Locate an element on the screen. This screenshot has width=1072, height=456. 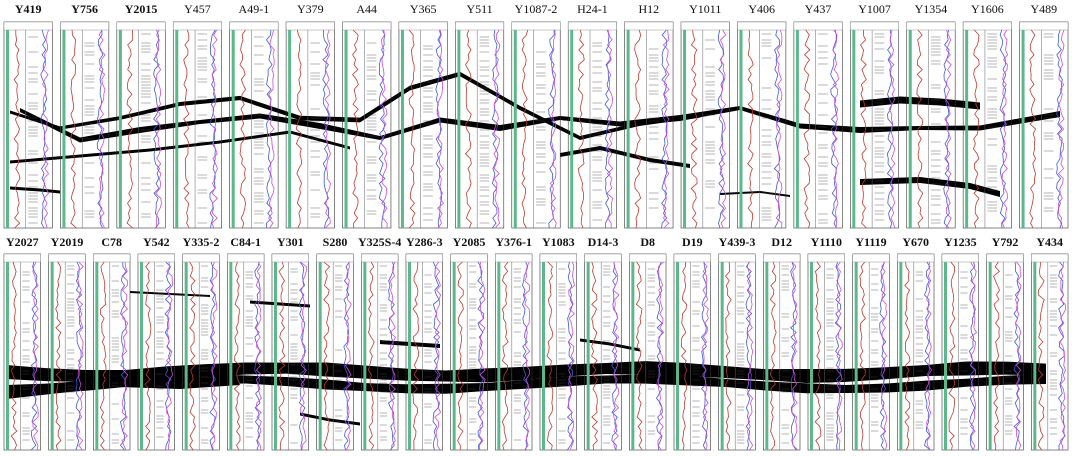
well-column: Y1354 is located at coordinates (931, 115).